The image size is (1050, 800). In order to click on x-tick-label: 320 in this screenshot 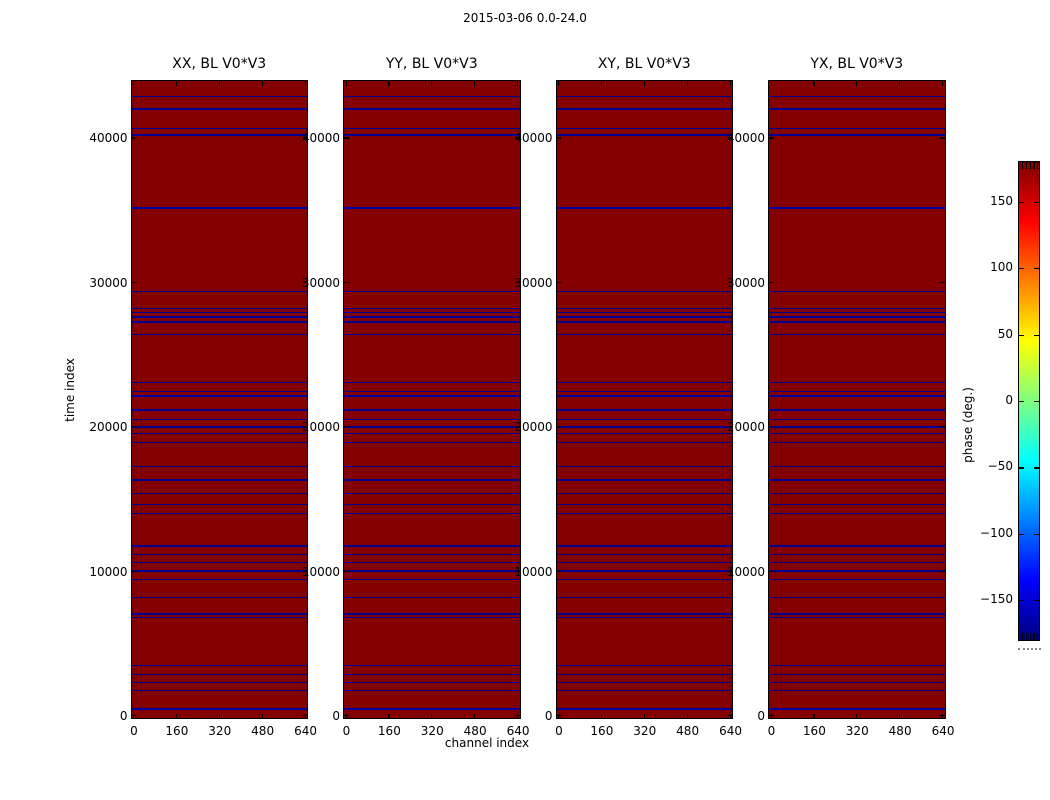, I will do `click(432, 731)`.